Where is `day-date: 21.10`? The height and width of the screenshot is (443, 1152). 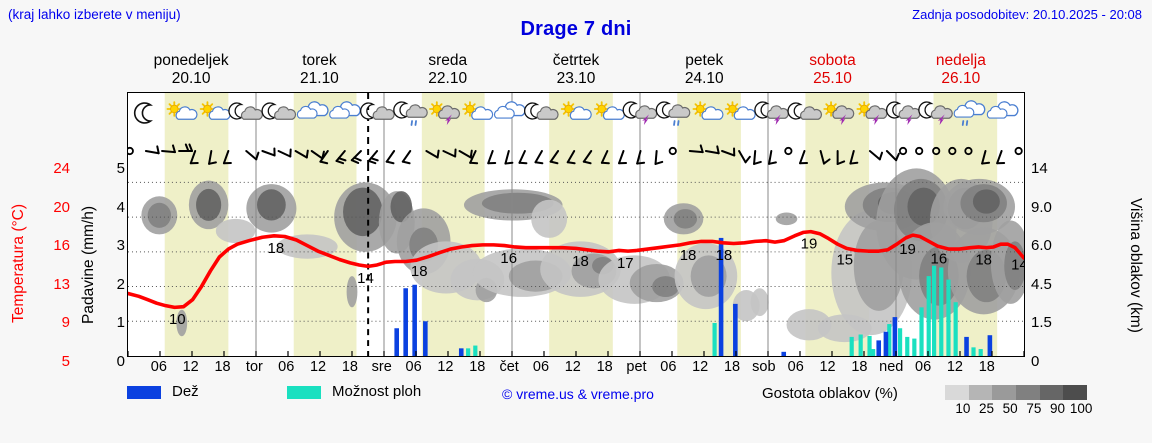 day-date: 21.10 is located at coordinates (319, 78).